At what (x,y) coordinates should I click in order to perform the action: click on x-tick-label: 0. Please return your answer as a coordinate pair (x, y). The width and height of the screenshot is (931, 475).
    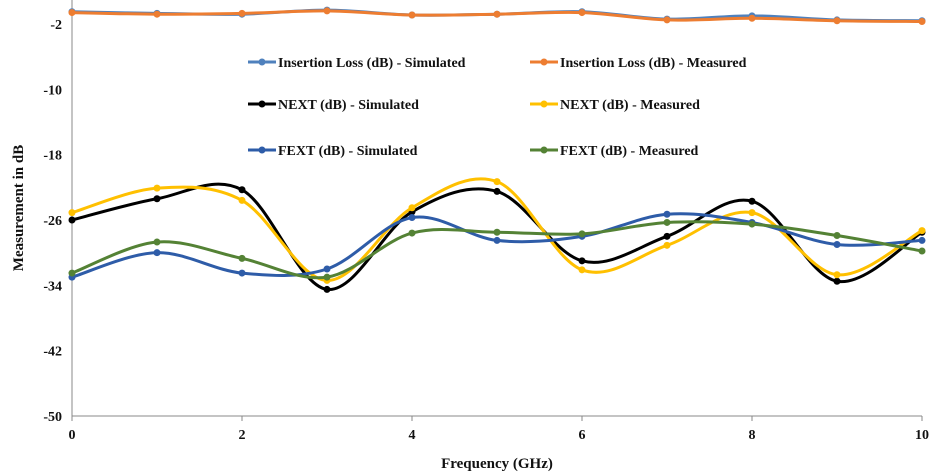
    Looking at the image, I should click on (72, 435).